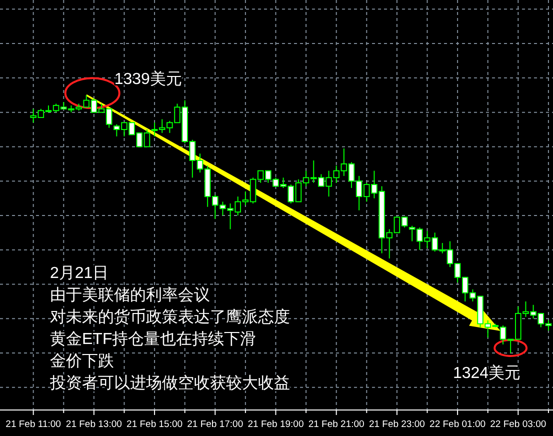 Image resolution: width=553 pixels, height=436 pixels. I want to click on x-tick-label: 22 Feb 03:00, so click(518, 424).